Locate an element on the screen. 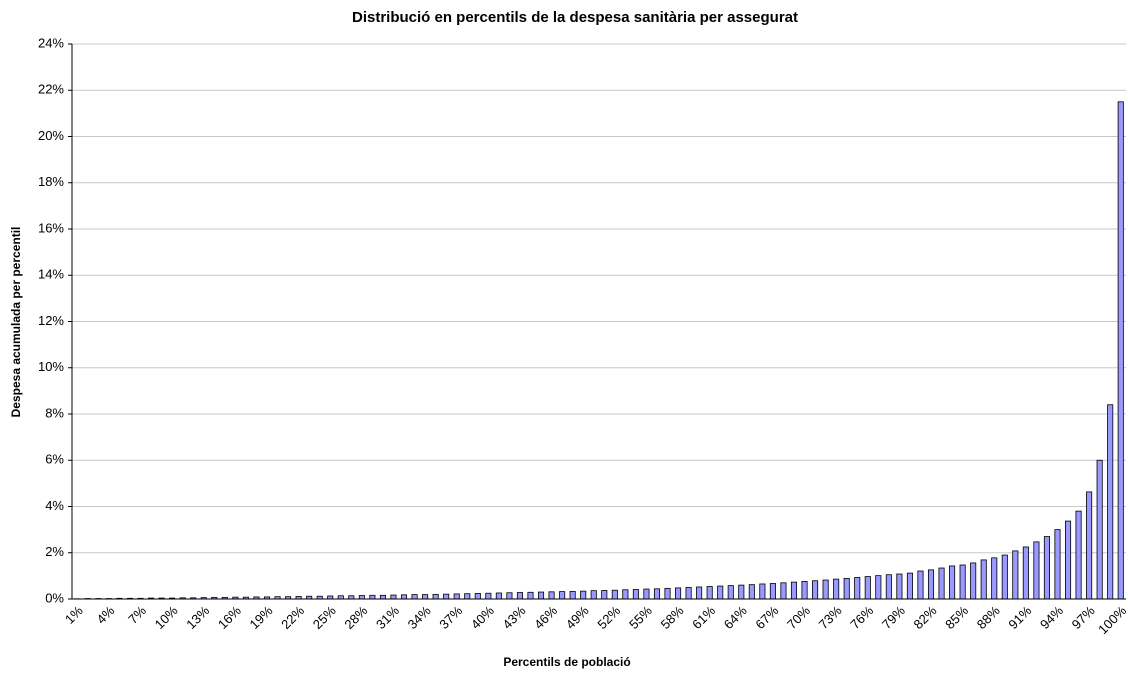  y-axis-title: Despesa acumulada per percentil is located at coordinates (16, 322).